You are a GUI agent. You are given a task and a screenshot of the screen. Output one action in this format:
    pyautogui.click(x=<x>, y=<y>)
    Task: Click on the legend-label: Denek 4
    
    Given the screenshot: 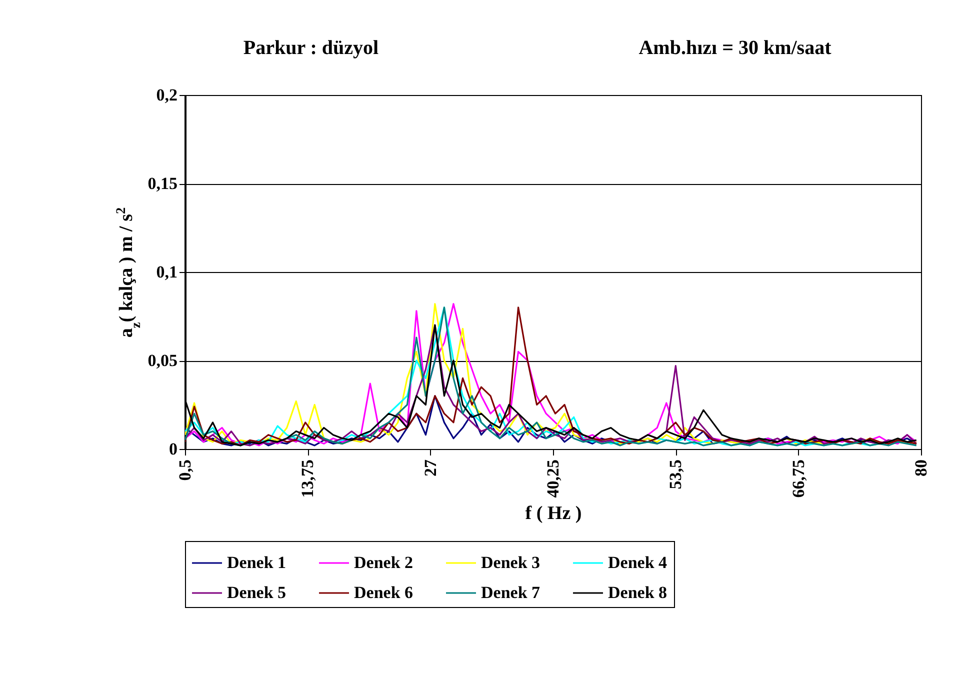 What is the action you would take?
    pyautogui.click(x=638, y=562)
    